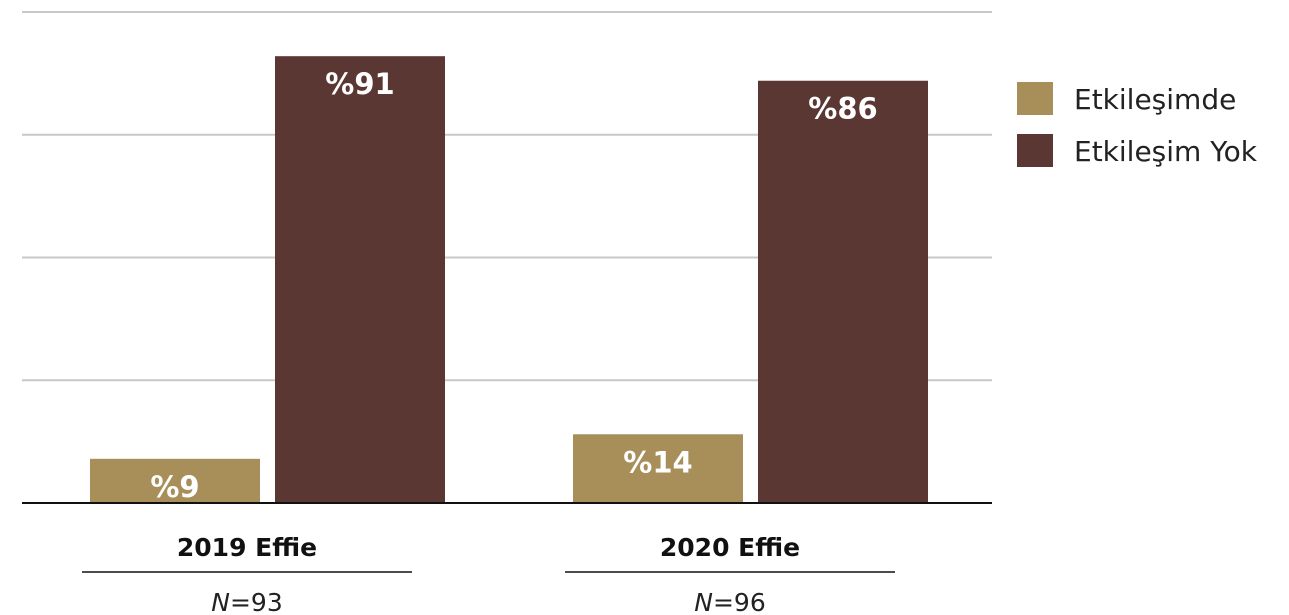  Describe the element at coordinates (657, 462) in the screenshot. I see `bar-value-label: %14` at that location.